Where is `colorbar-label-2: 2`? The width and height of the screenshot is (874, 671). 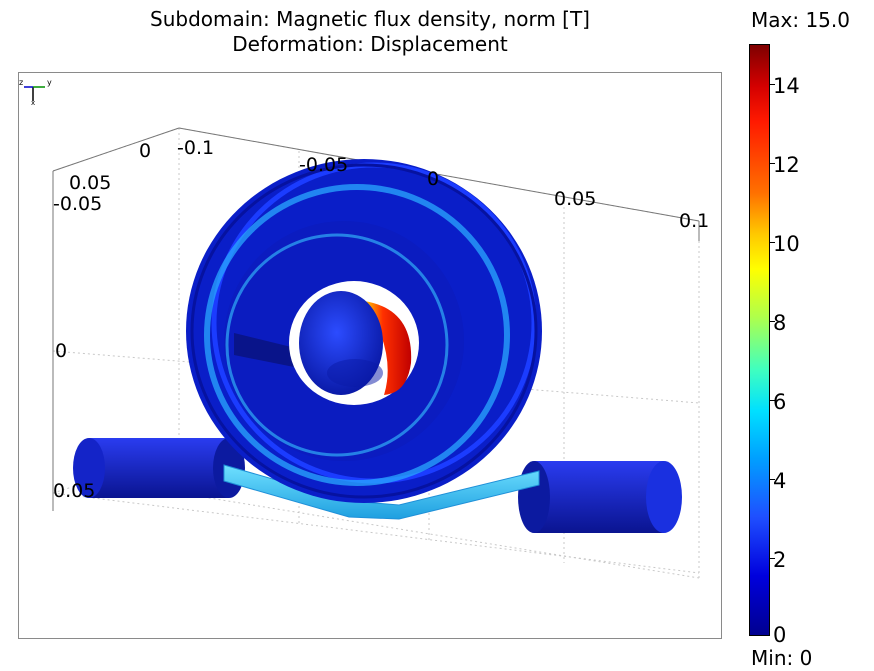 colorbar-label-2: 2 is located at coordinates (780, 560).